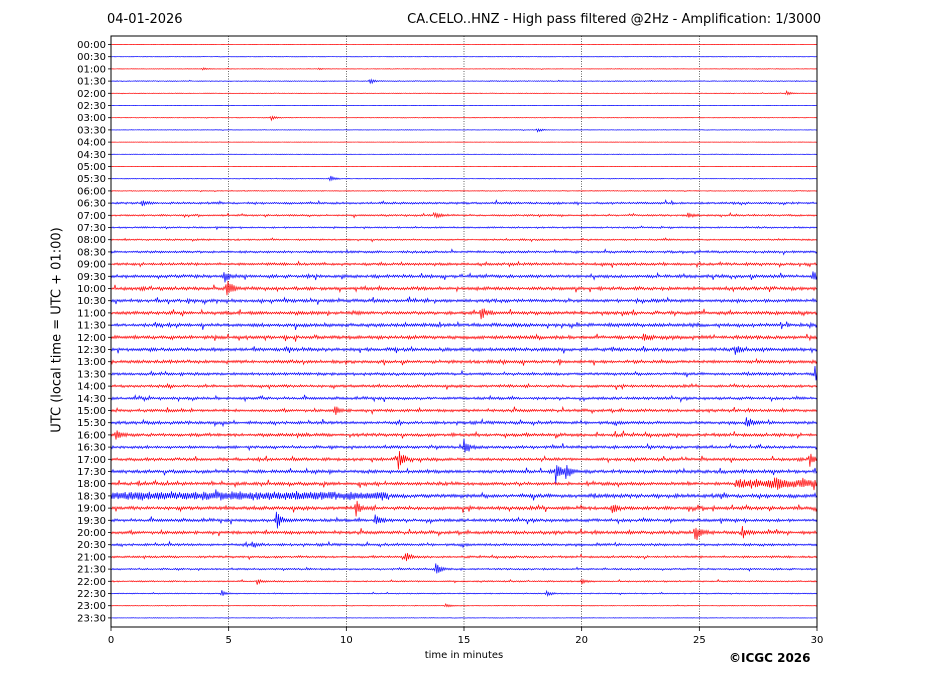  Describe the element at coordinates (91, 557) in the screenshot. I see `y-tick-label: 21:00` at that location.